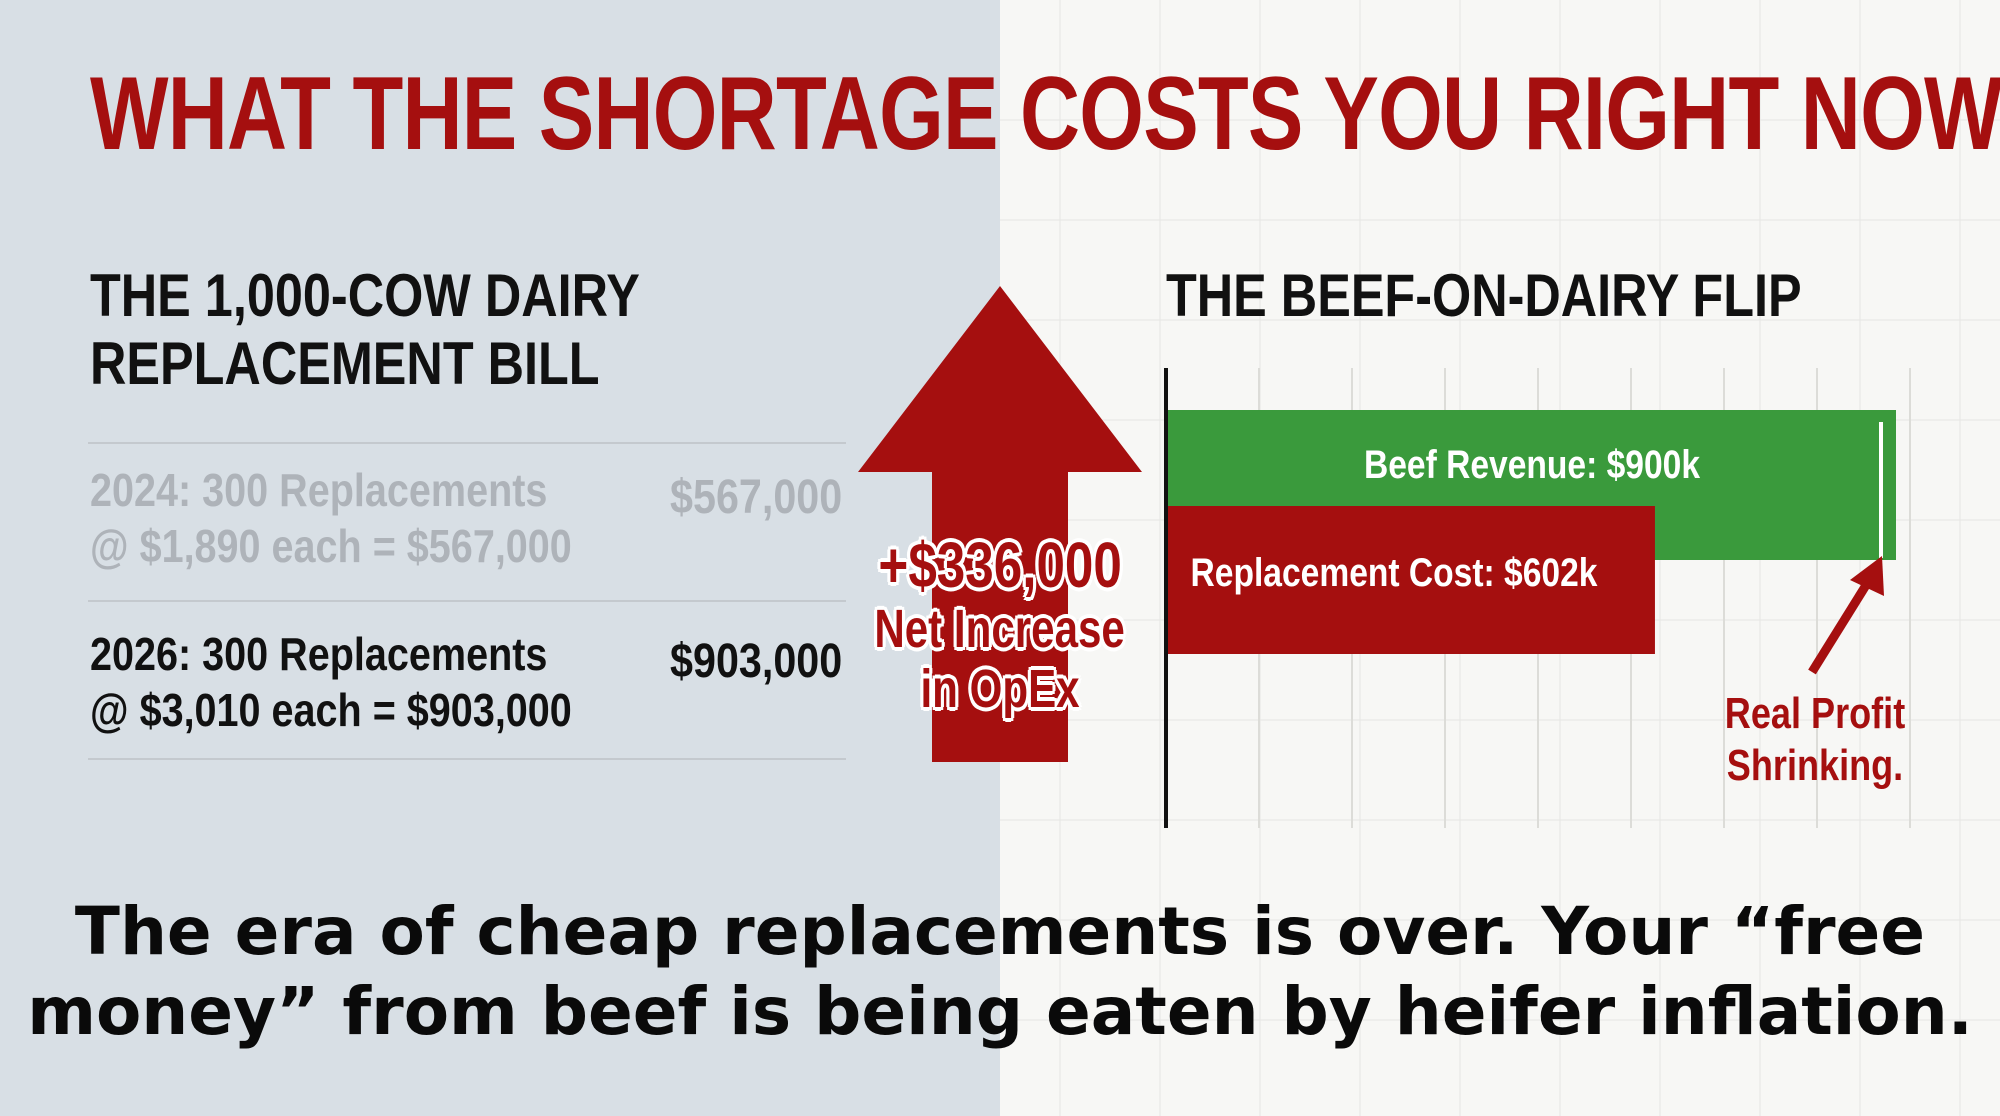  I want to click on profit-note: Real Profit Shrinking., so click(1815, 740).